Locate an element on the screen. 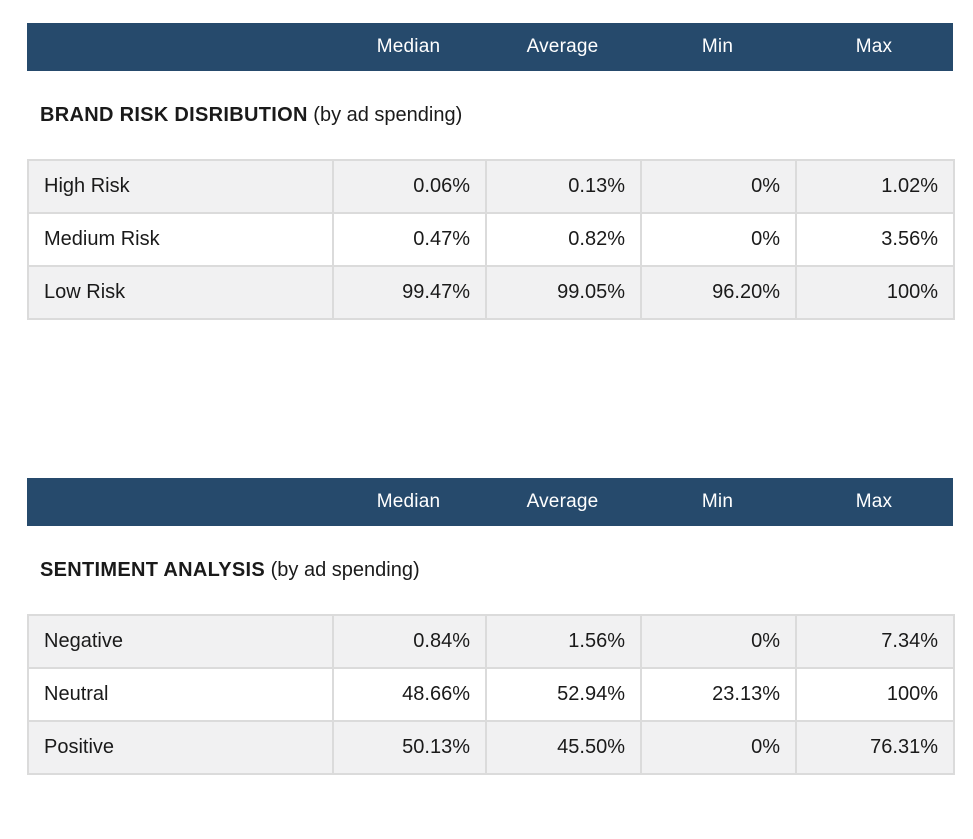 The image size is (973, 839). cell-median: 0.47% is located at coordinates (409, 239).